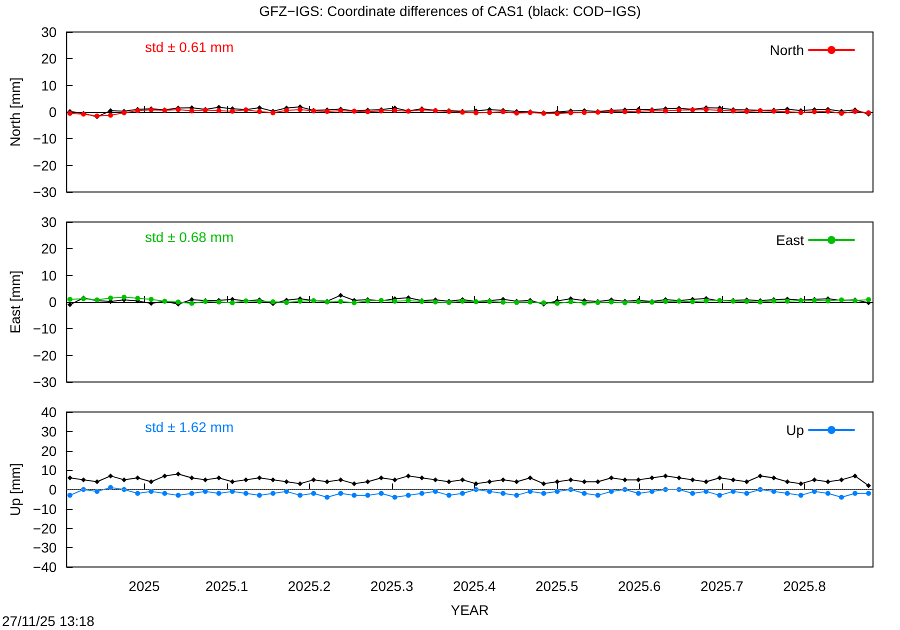  I want to click on annotation: std ± 0.61 mm, so click(189, 47).